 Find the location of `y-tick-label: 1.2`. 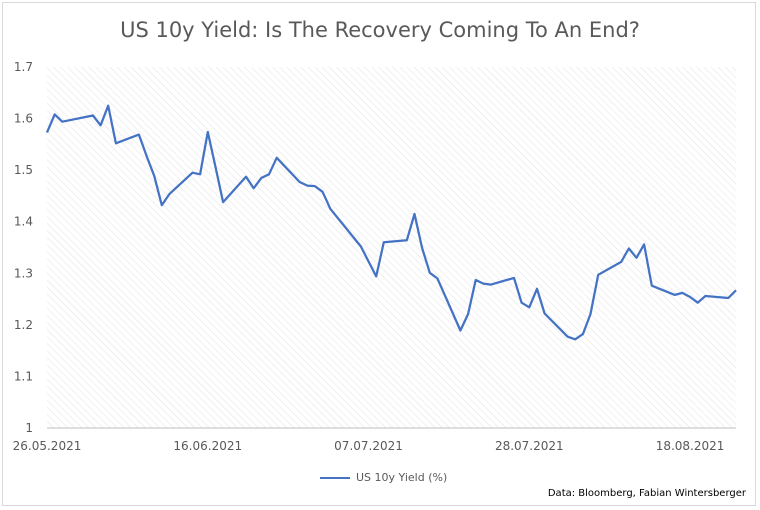

y-tick-label: 1.2 is located at coordinates (23, 325).